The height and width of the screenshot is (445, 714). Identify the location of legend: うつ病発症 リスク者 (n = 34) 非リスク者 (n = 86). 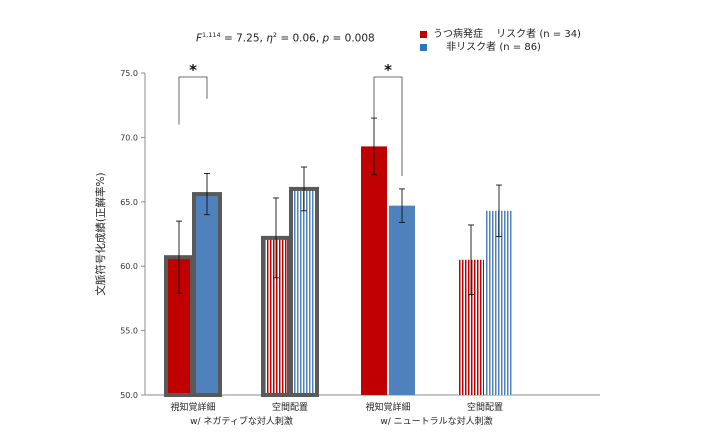
(500, 41).